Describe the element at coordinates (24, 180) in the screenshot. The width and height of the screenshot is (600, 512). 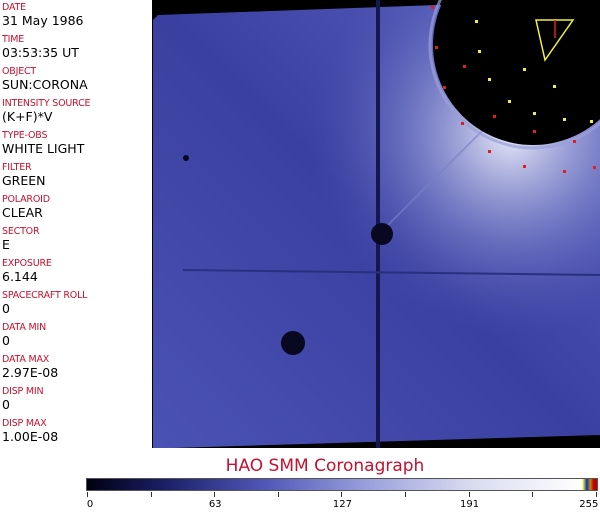
I see `field-value: GREEN` at that location.